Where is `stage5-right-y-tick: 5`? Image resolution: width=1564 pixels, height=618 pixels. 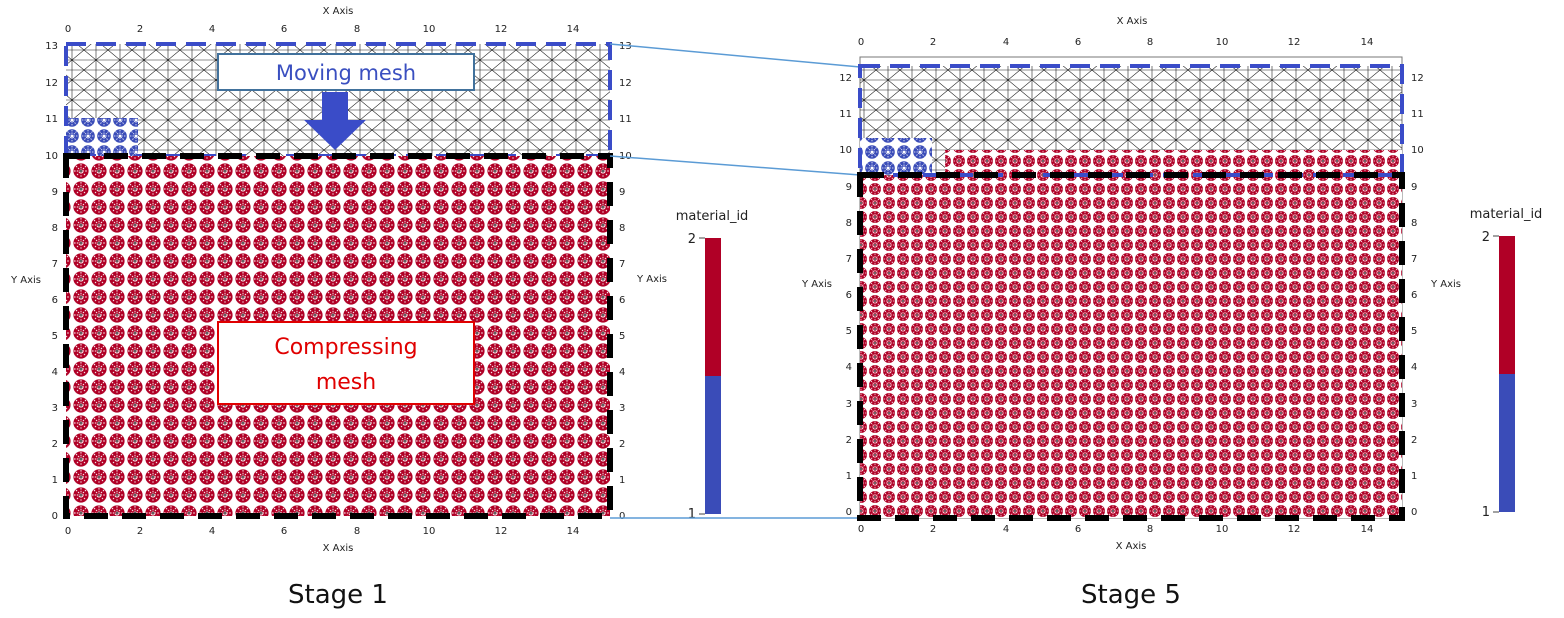 stage5-right-y-tick: 5 is located at coordinates (1414, 331).